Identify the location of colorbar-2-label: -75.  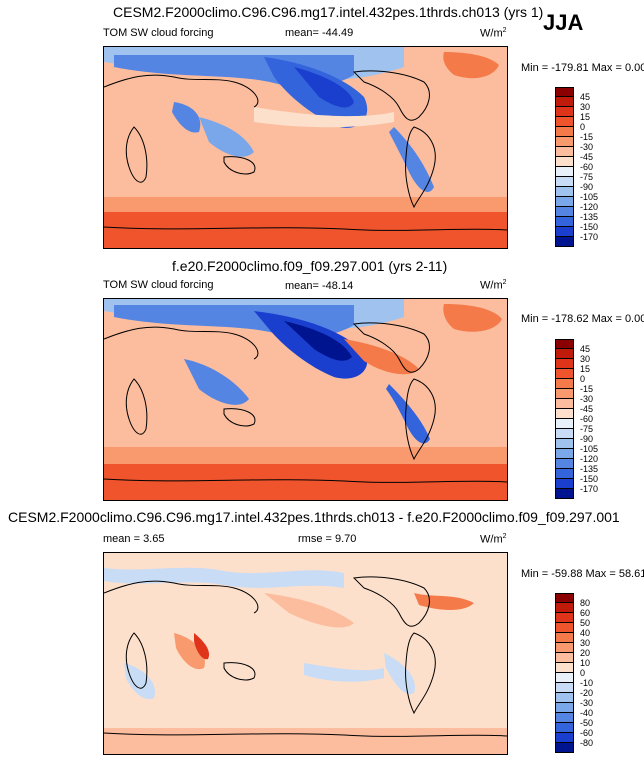
(587, 429).